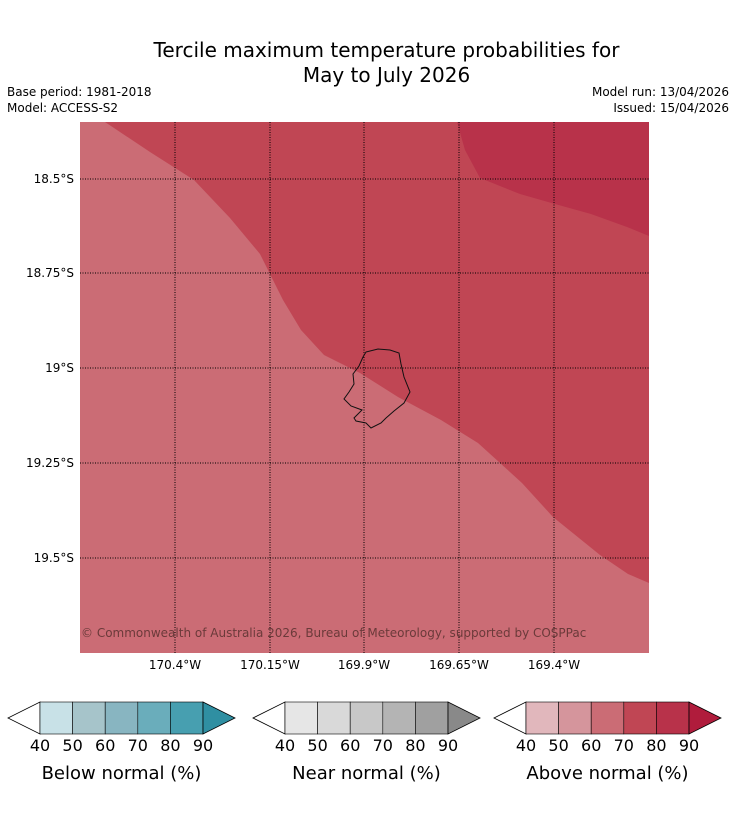  Describe the element at coordinates (79, 100) in the screenshot. I see `meta-left: Base period: 1981-2018 Model: ACCESS-S2` at that location.